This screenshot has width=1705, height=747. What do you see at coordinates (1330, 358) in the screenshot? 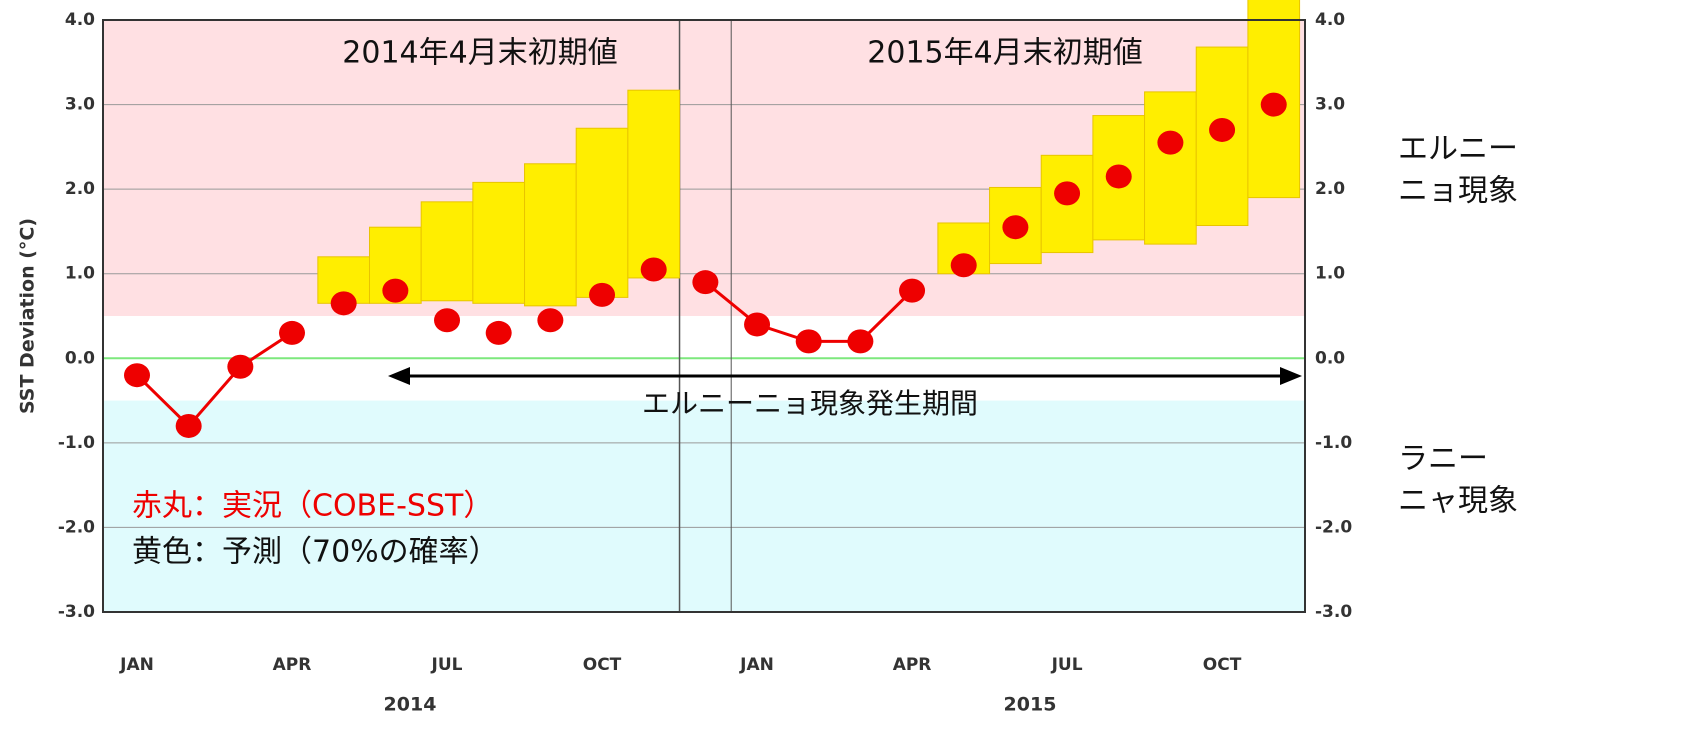
I see `y2-tick-label: 0.0` at bounding box center [1330, 358].